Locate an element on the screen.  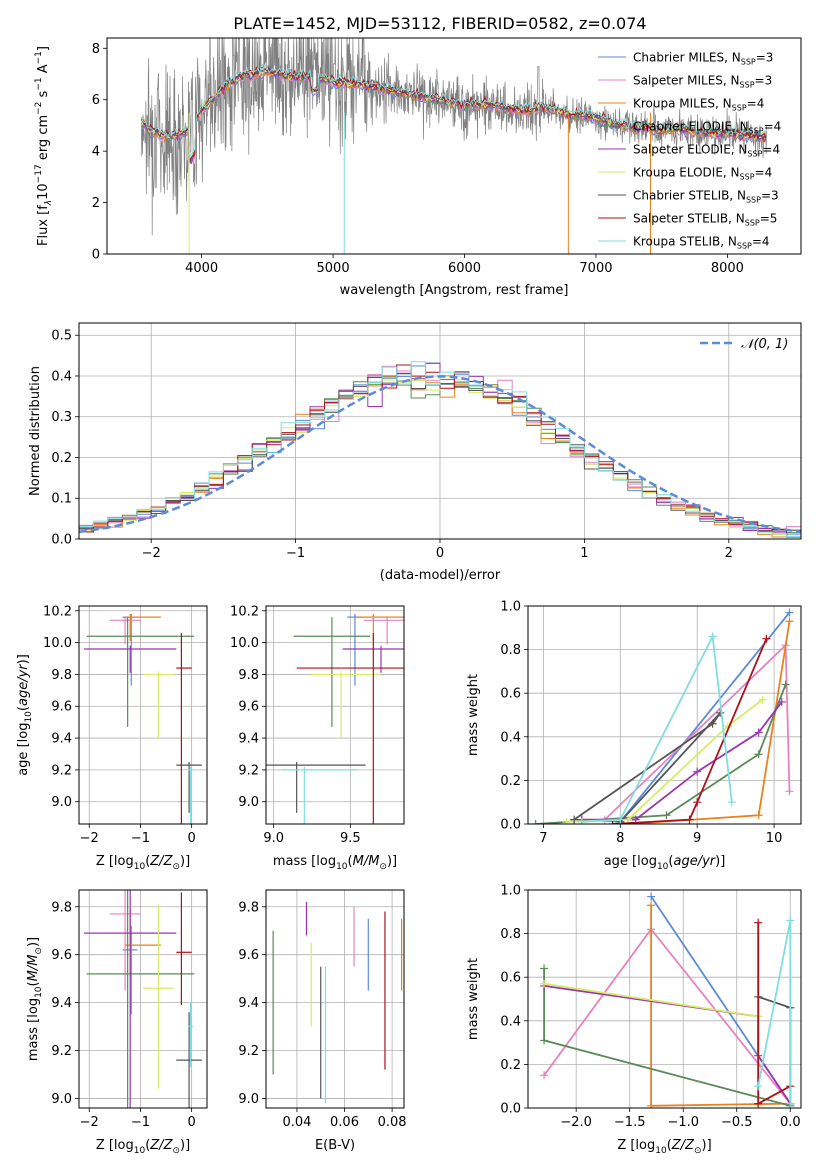
y-axis-label: age [log10(age/yr)] is located at coordinates (25, 715).